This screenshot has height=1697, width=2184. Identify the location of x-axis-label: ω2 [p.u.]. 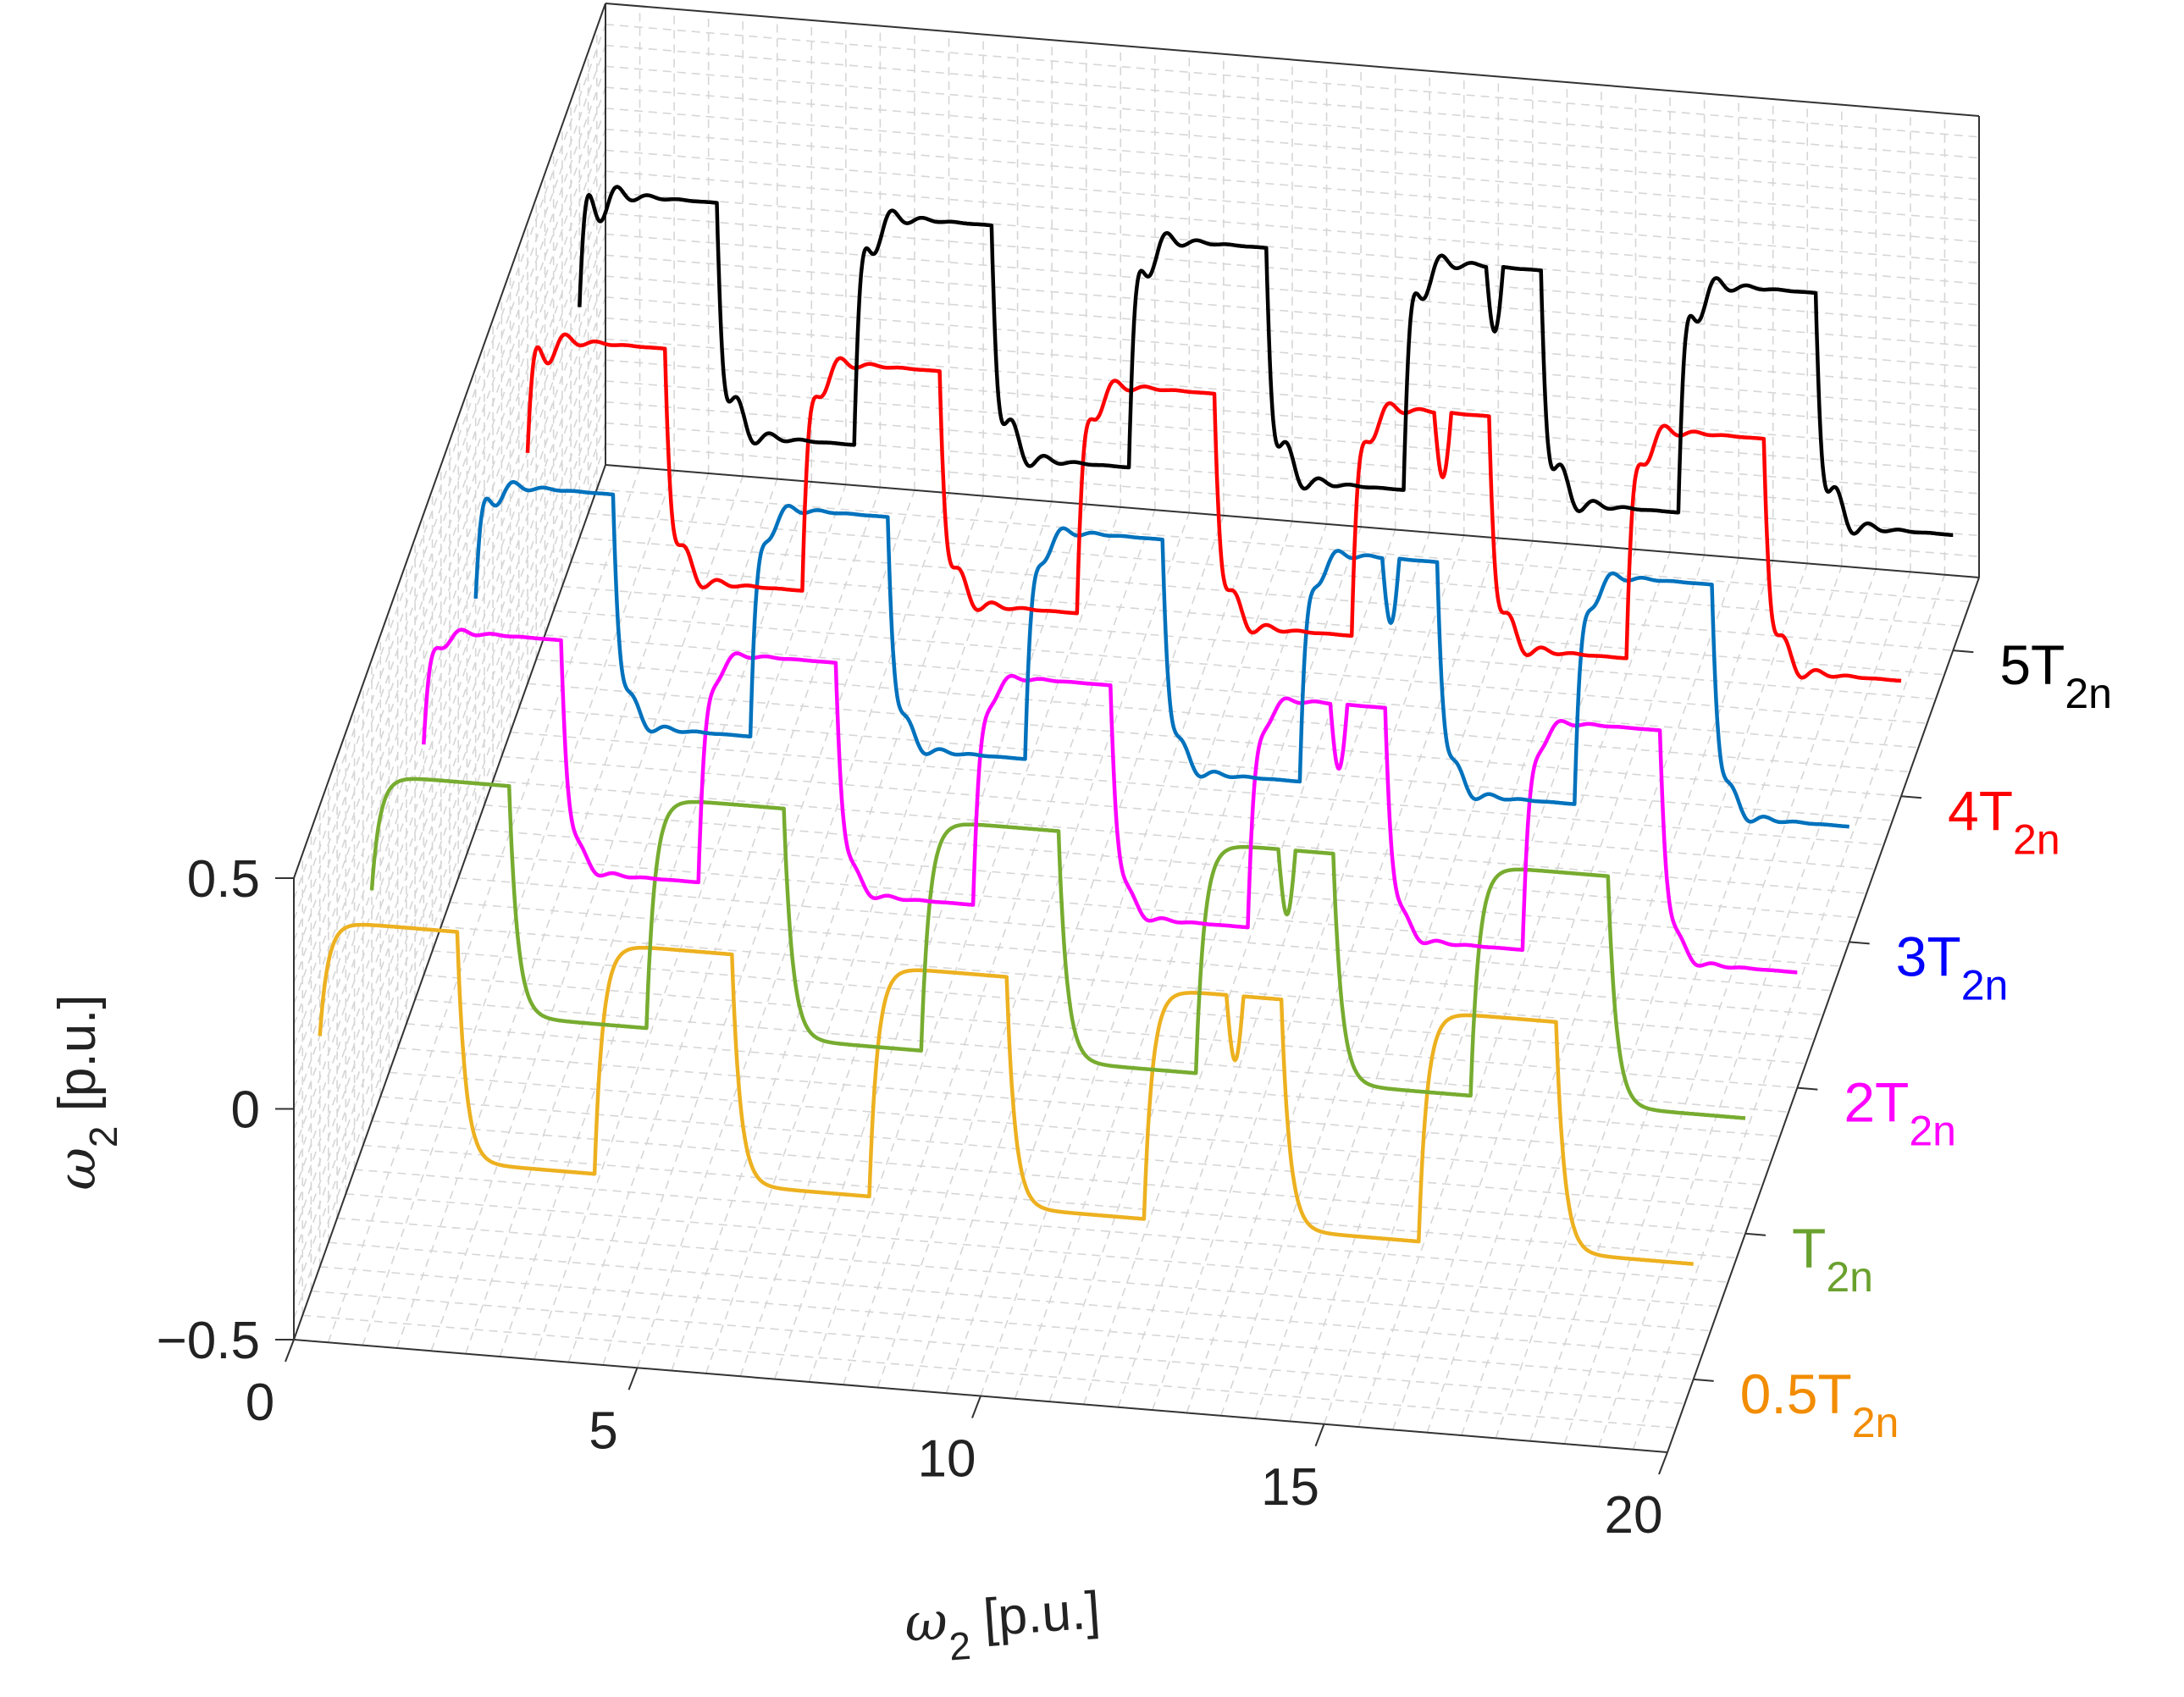
(1003, 1625).